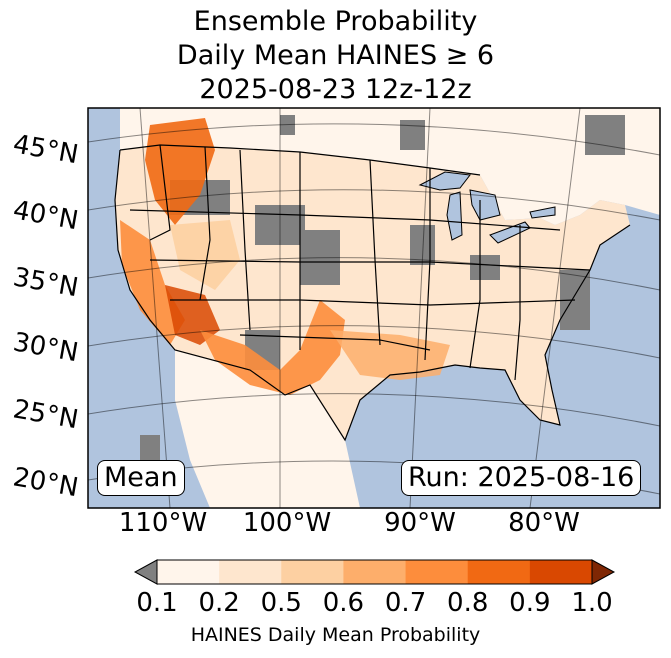 The height and width of the screenshot is (658, 671). Describe the element at coordinates (521, 478) in the screenshot. I see `run-label-box: Run: 2025-08-16` at that location.